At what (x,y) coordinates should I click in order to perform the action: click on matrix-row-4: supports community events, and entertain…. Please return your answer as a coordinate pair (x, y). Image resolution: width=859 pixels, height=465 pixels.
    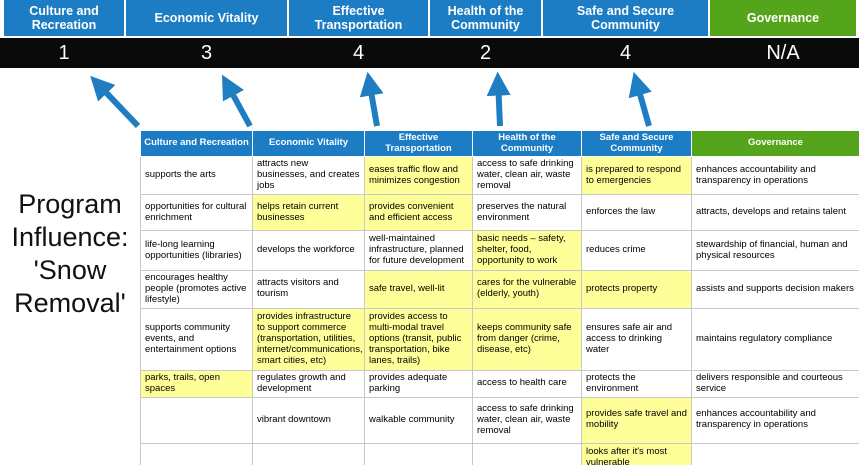
    Looking at the image, I should click on (499, 339).